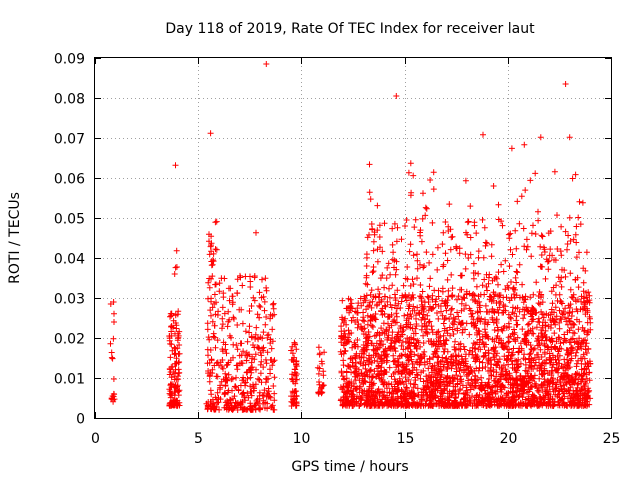 This screenshot has height=480, width=640. What do you see at coordinates (95, 439) in the screenshot?
I see `x-tick-label: 0` at bounding box center [95, 439].